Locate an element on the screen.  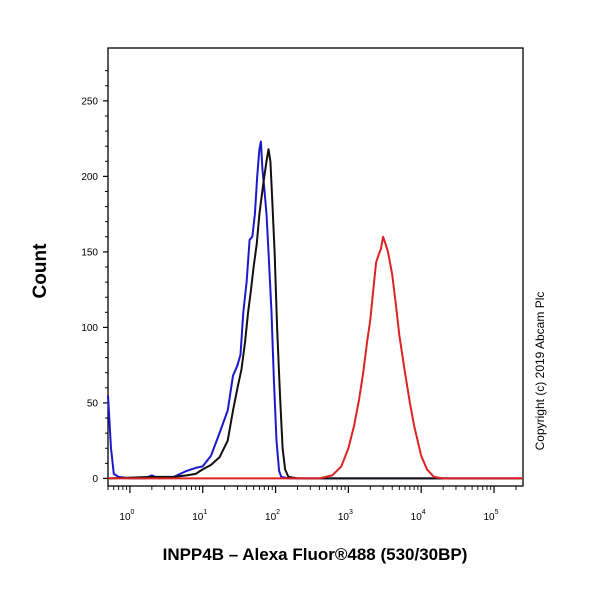
y-tick-label: 100 is located at coordinates (89, 328).